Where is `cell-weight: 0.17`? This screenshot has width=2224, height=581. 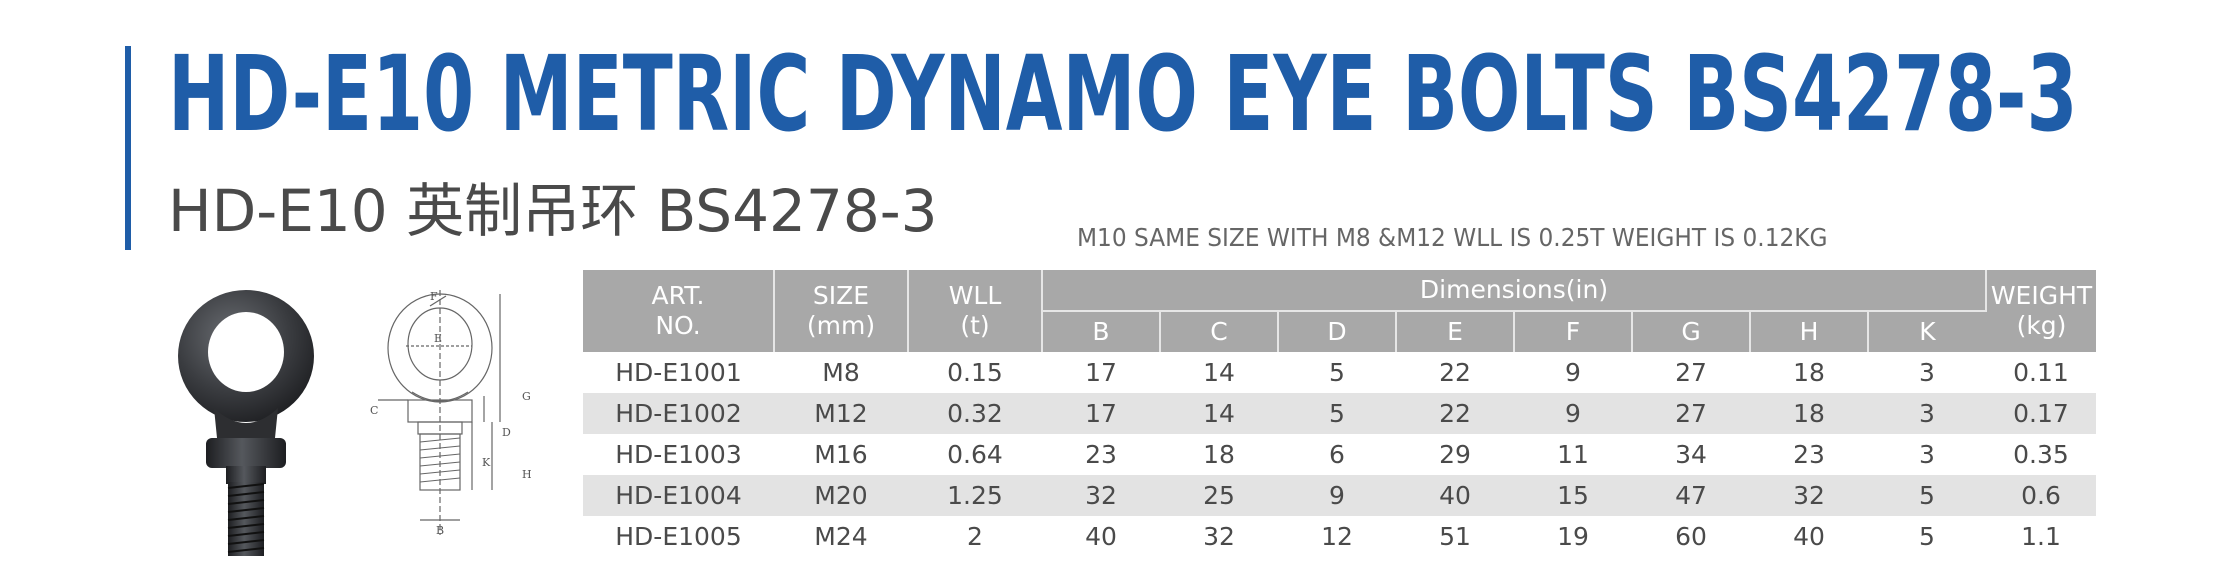 cell-weight: 0.17 is located at coordinates (2041, 413).